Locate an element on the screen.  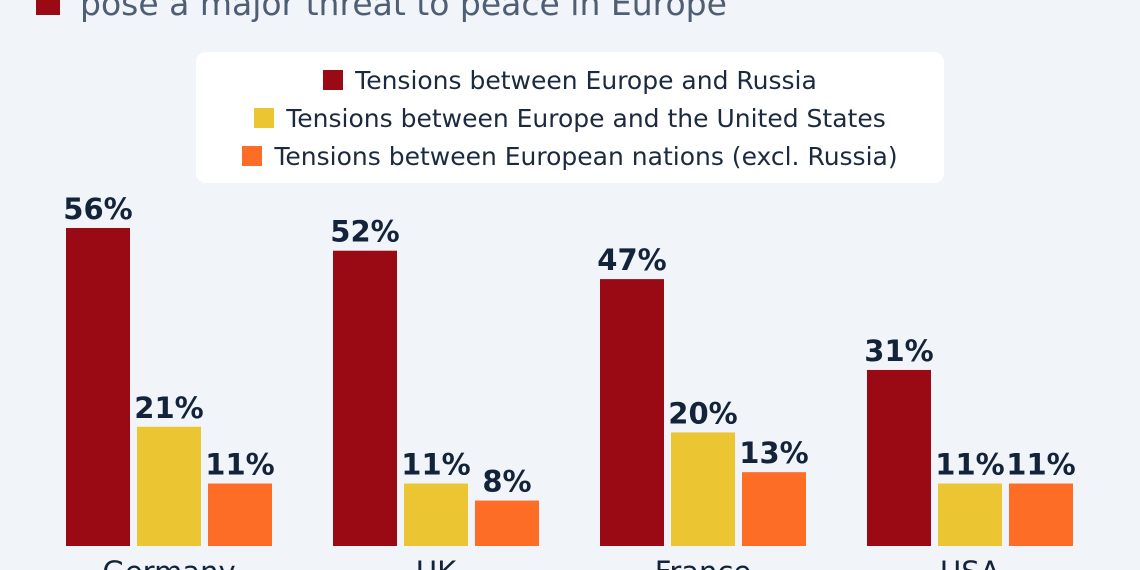
data-label-uk-series-1: 52% is located at coordinates (364, 232).